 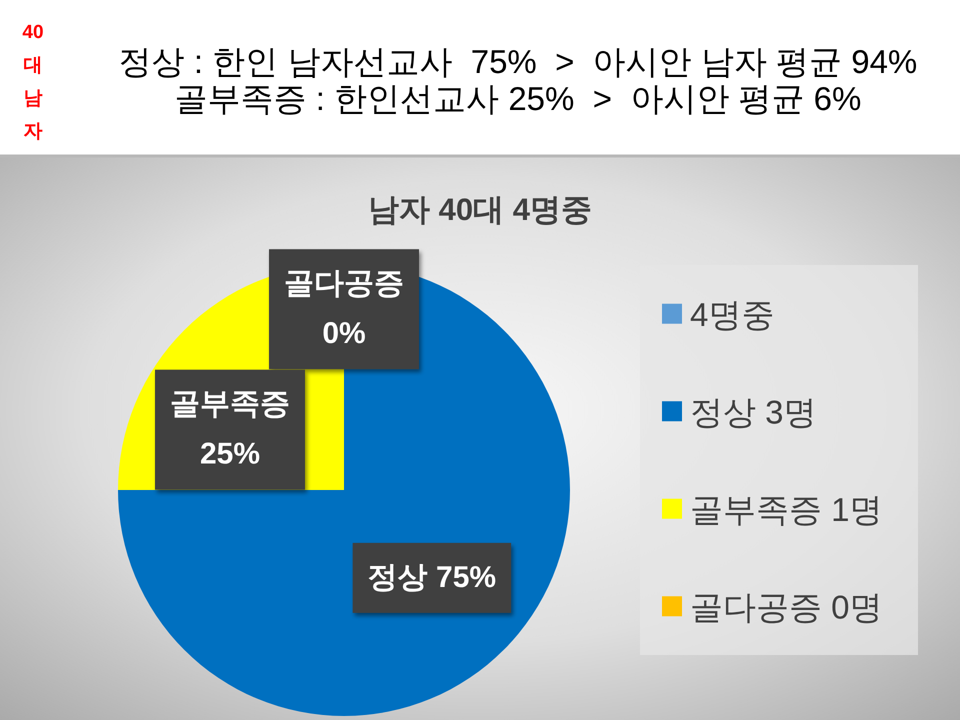 What do you see at coordinates (480, 209) in the screenshot?
I see `chart-title: 남자 40대 4명중` at bounding box center [480, 209].